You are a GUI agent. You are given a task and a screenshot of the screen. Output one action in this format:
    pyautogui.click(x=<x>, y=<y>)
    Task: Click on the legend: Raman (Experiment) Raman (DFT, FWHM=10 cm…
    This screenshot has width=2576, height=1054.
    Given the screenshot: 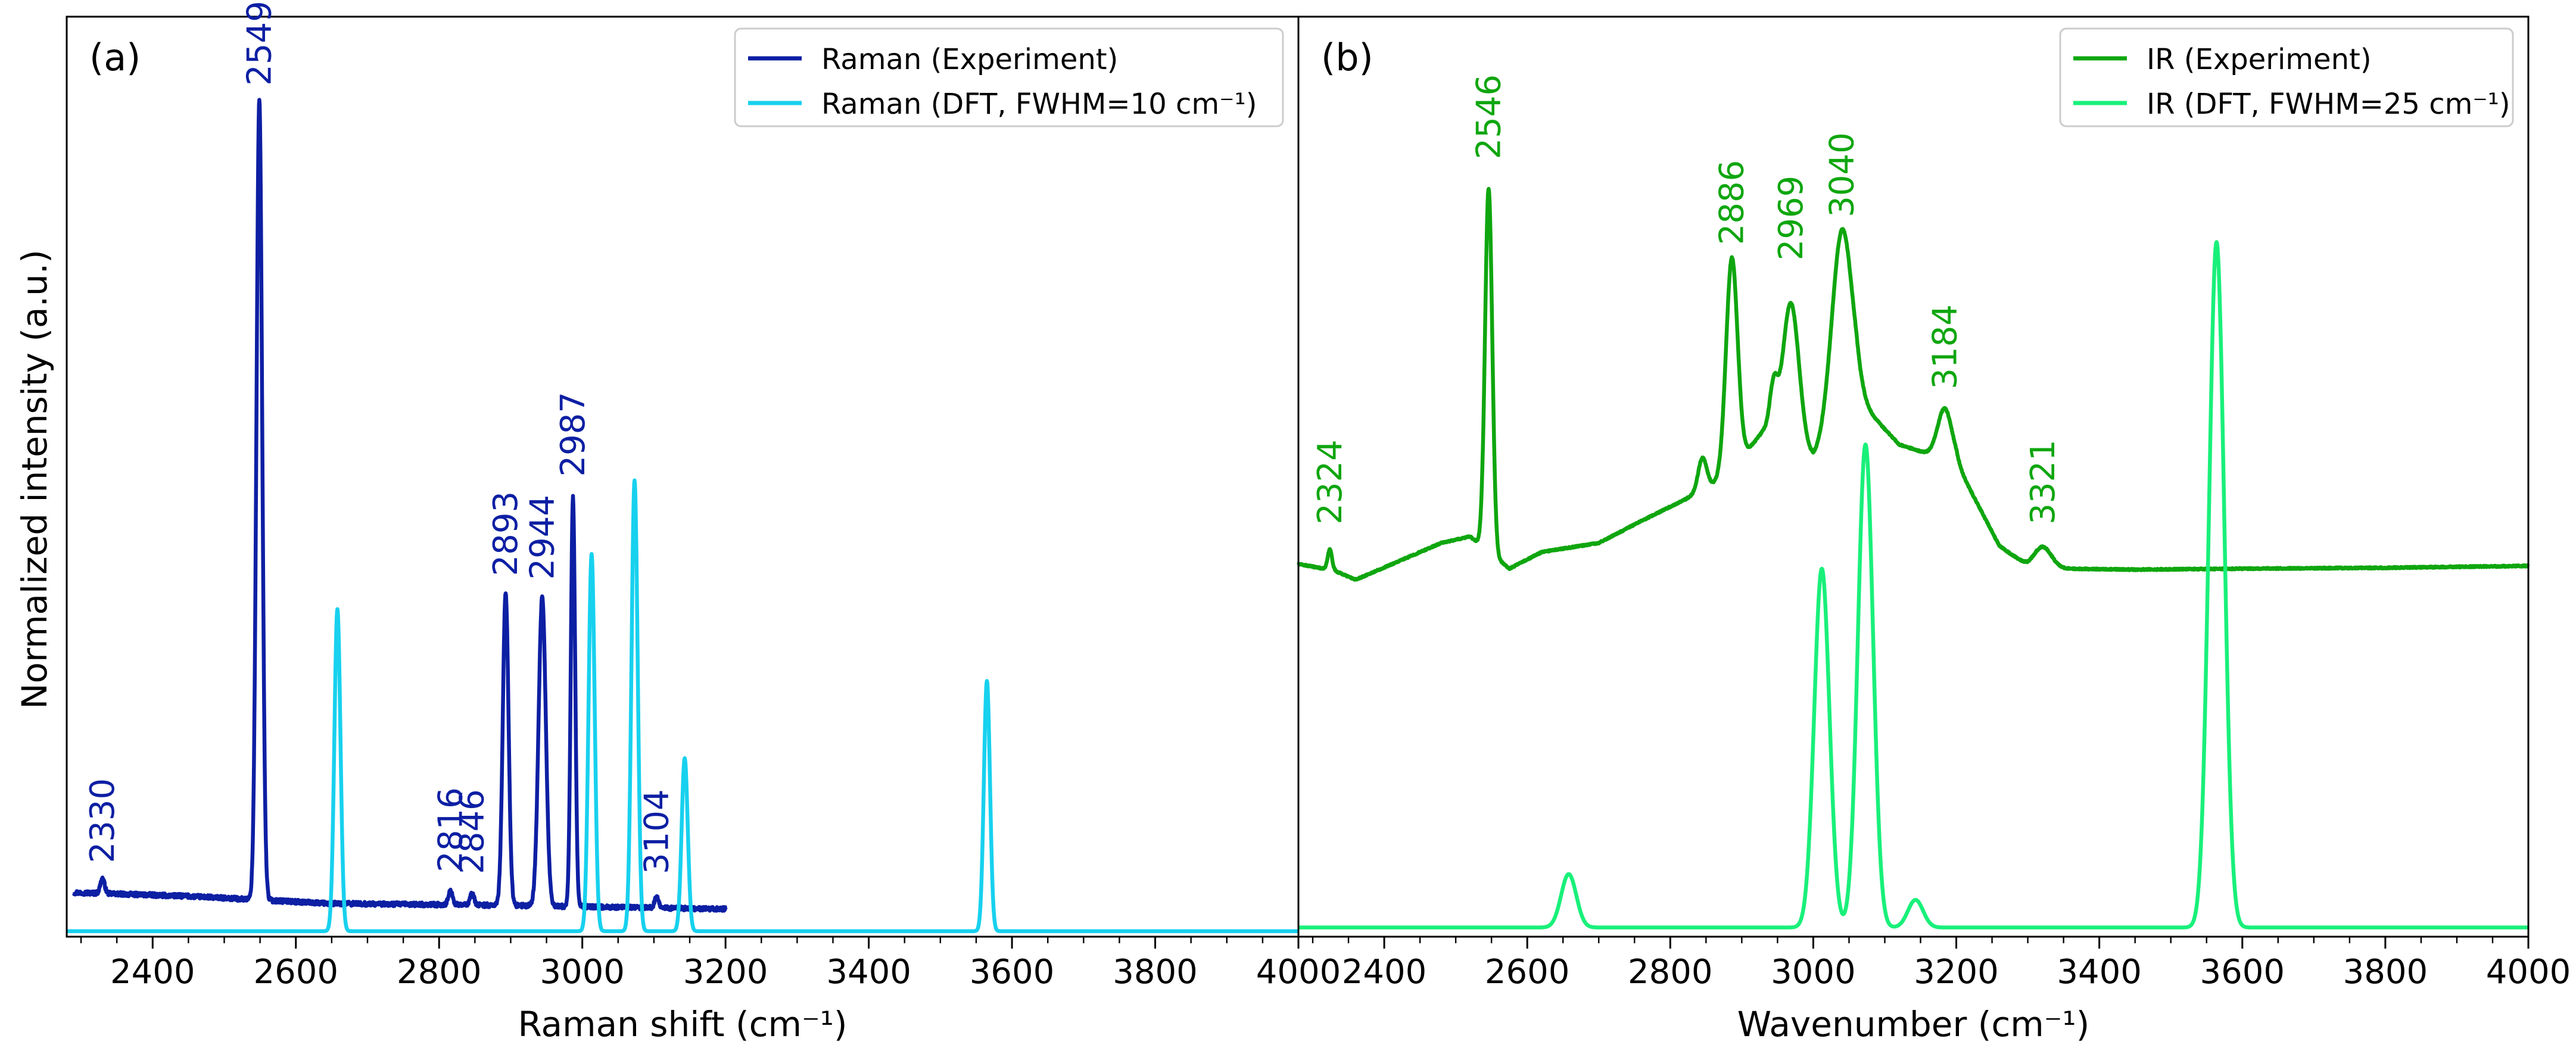 What is the action you would take?
    pyautogui.click(x=1009, y=77)
    